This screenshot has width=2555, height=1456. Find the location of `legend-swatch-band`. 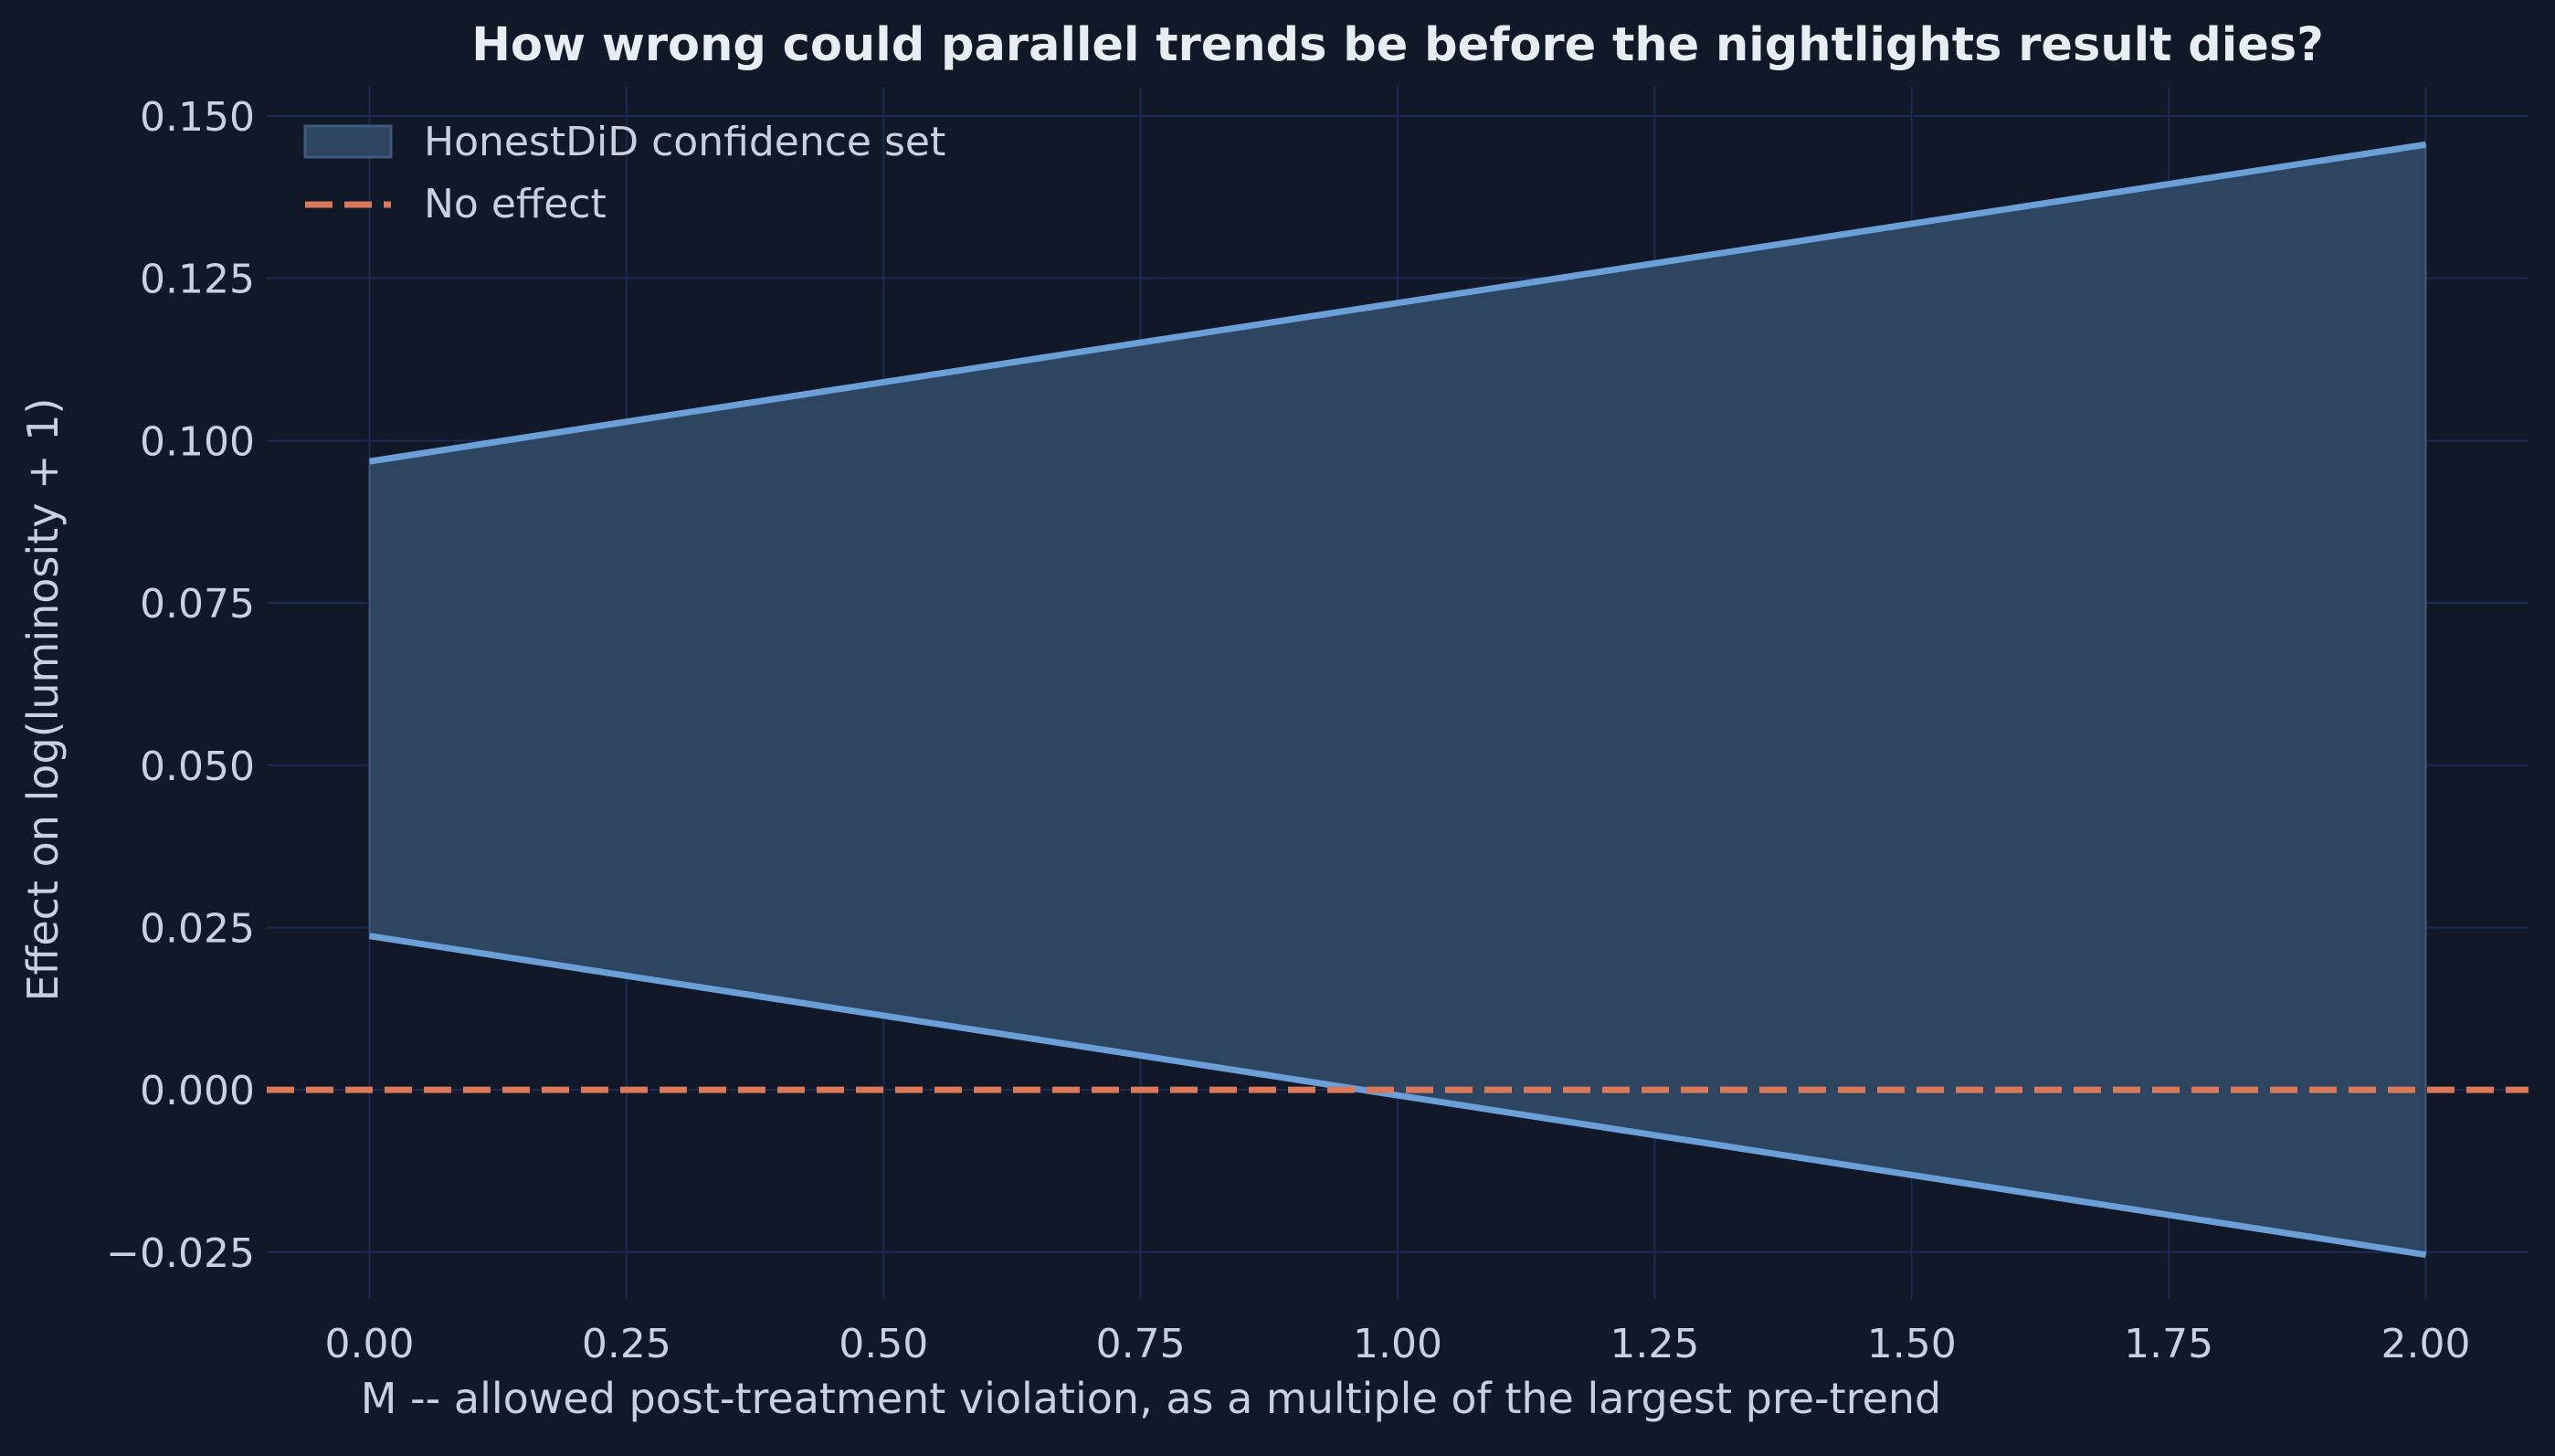

legend-swatch-band is located at coordinates (348, 141).